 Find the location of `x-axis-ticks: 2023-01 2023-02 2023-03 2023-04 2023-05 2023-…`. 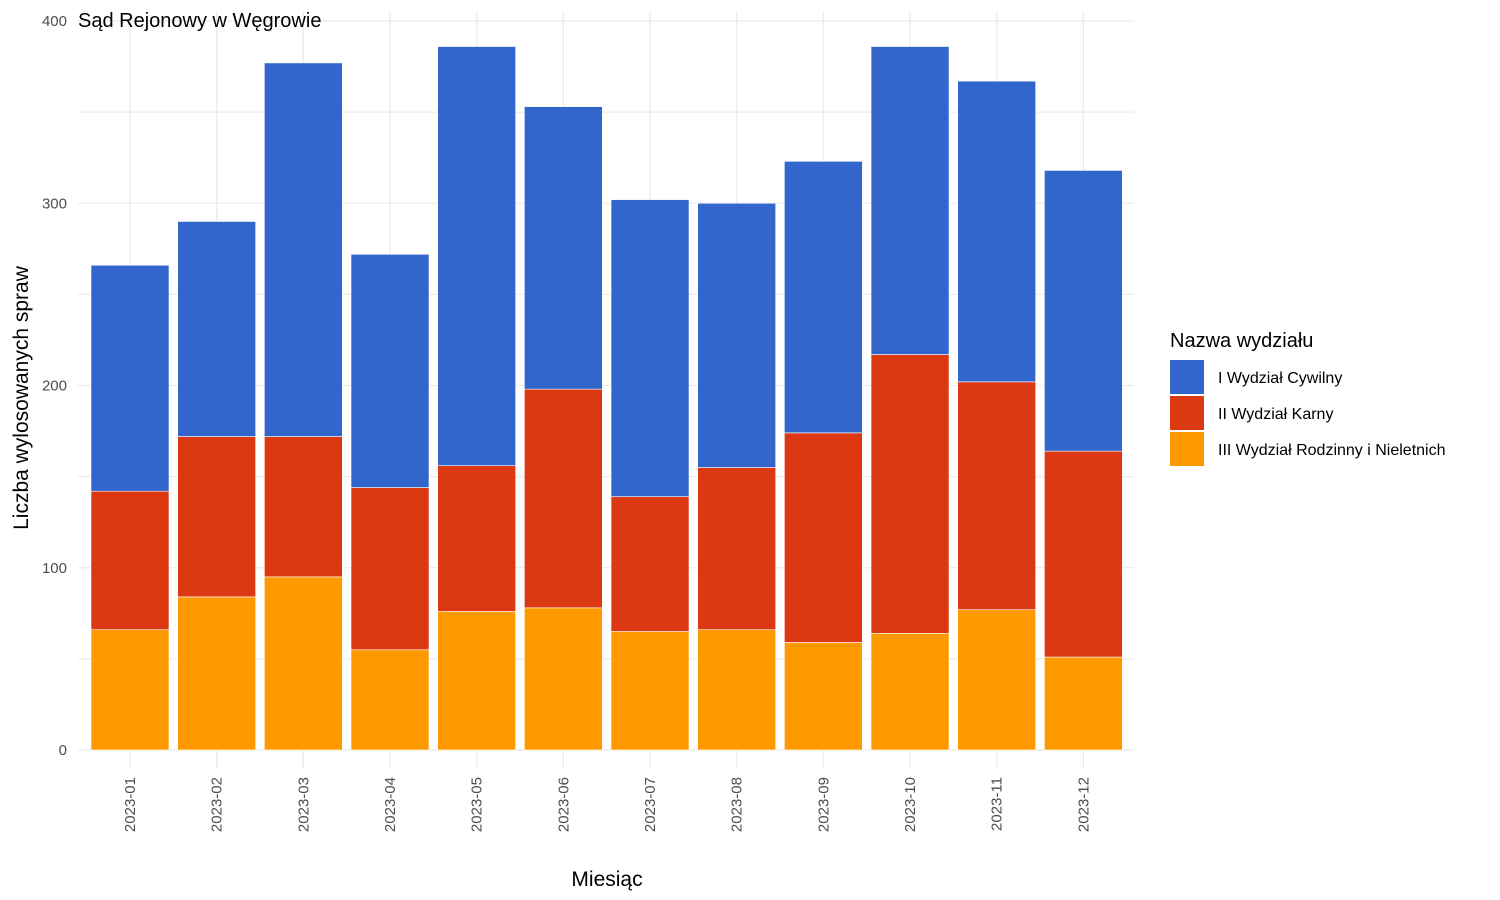

x-axis-ticks: 2023-01 2023-02 2023-03 2023-04 2023-05 2023-… is located at coordinates (607, 804).